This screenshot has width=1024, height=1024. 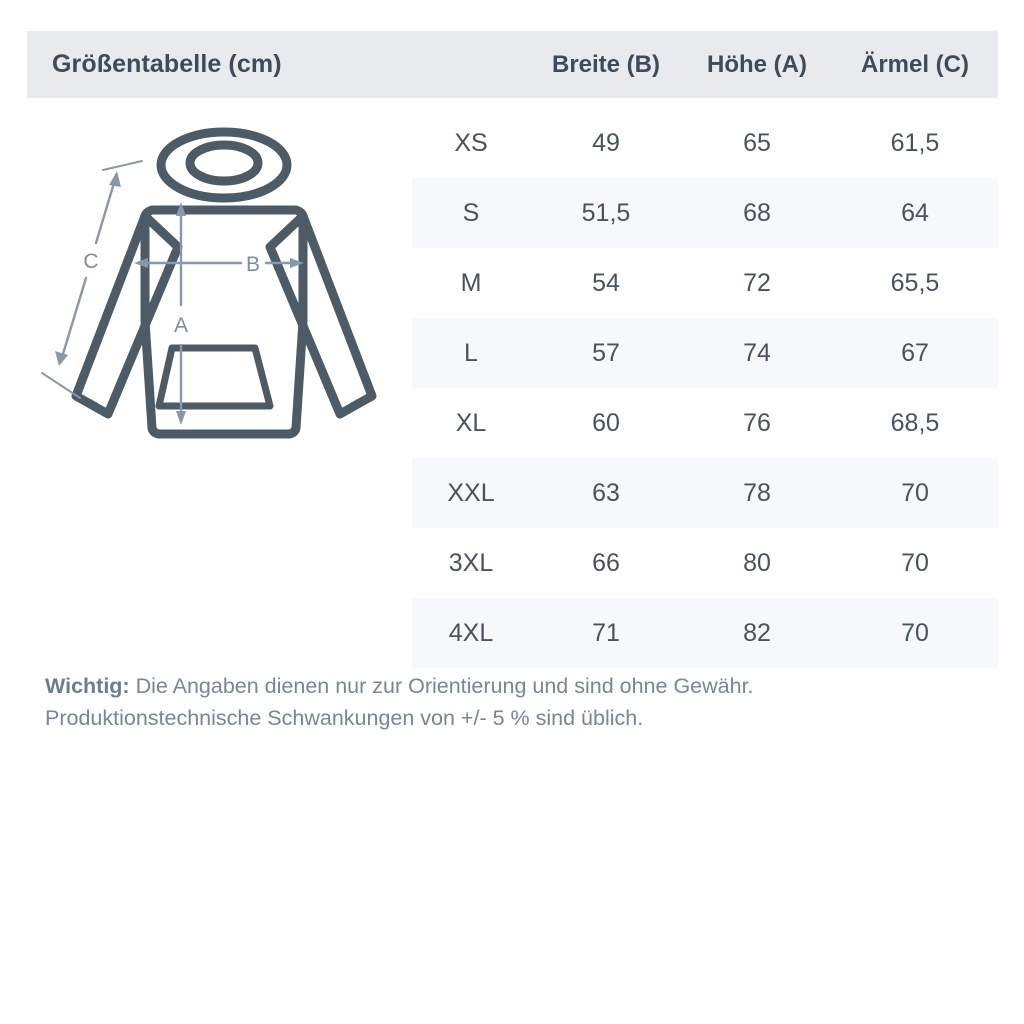 I want to click on cell-hoehe: 72, so click(x=757, y=282).